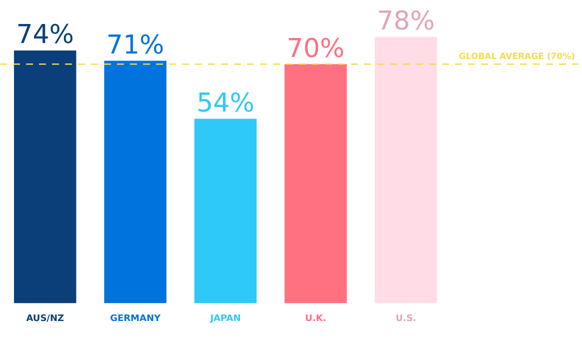  Describe the element at coordinates (135, 319) in the screenshot. I see `x-tick-label: GERMANY` at that location.